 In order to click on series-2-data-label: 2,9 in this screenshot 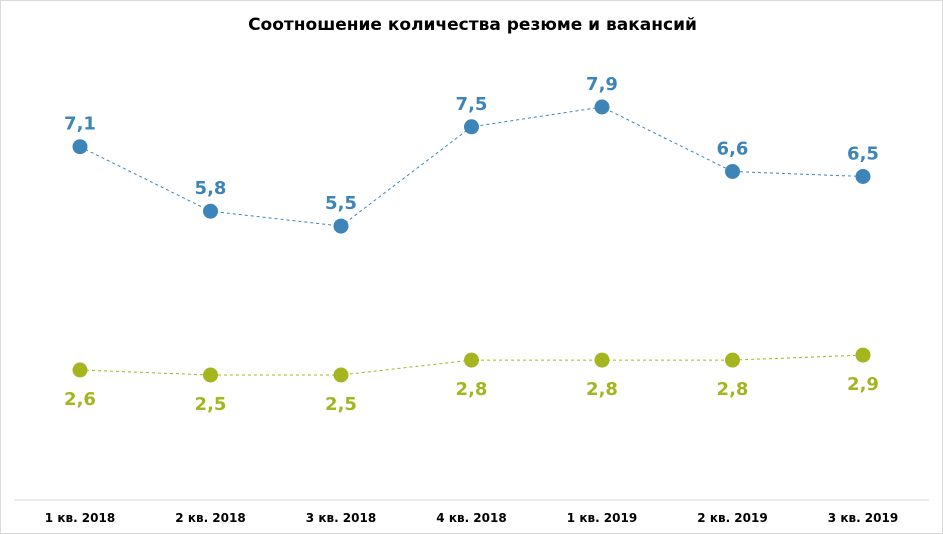, I will do `click(863, 384)`.